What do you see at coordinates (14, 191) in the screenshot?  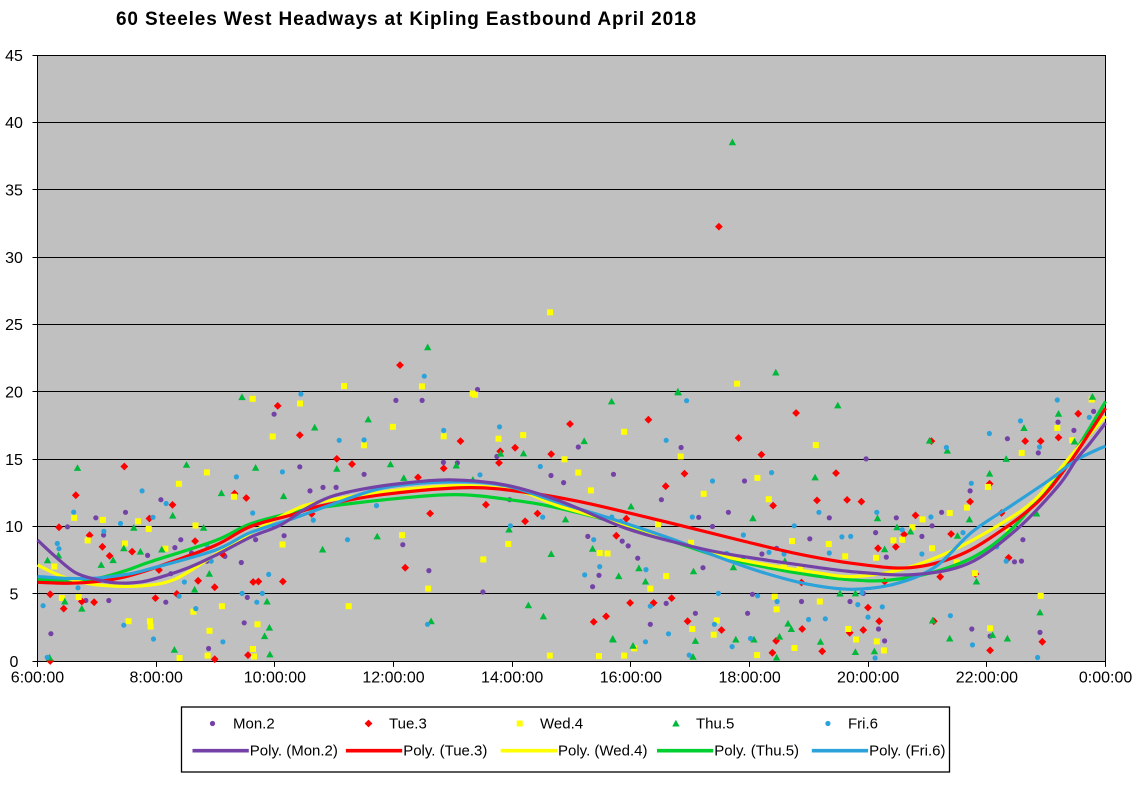 I see `svg-text: 35` at bounding box center [14, 191].